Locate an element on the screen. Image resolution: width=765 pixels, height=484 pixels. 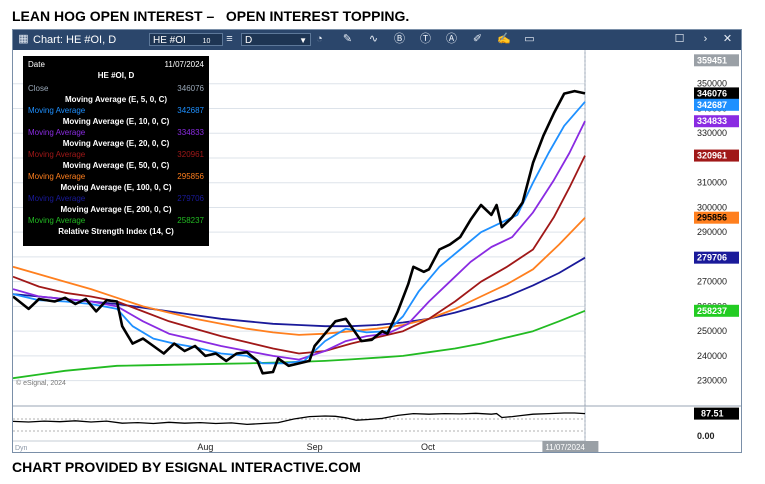
y-tick-label: 250000 is located at coordinates (712, 331).